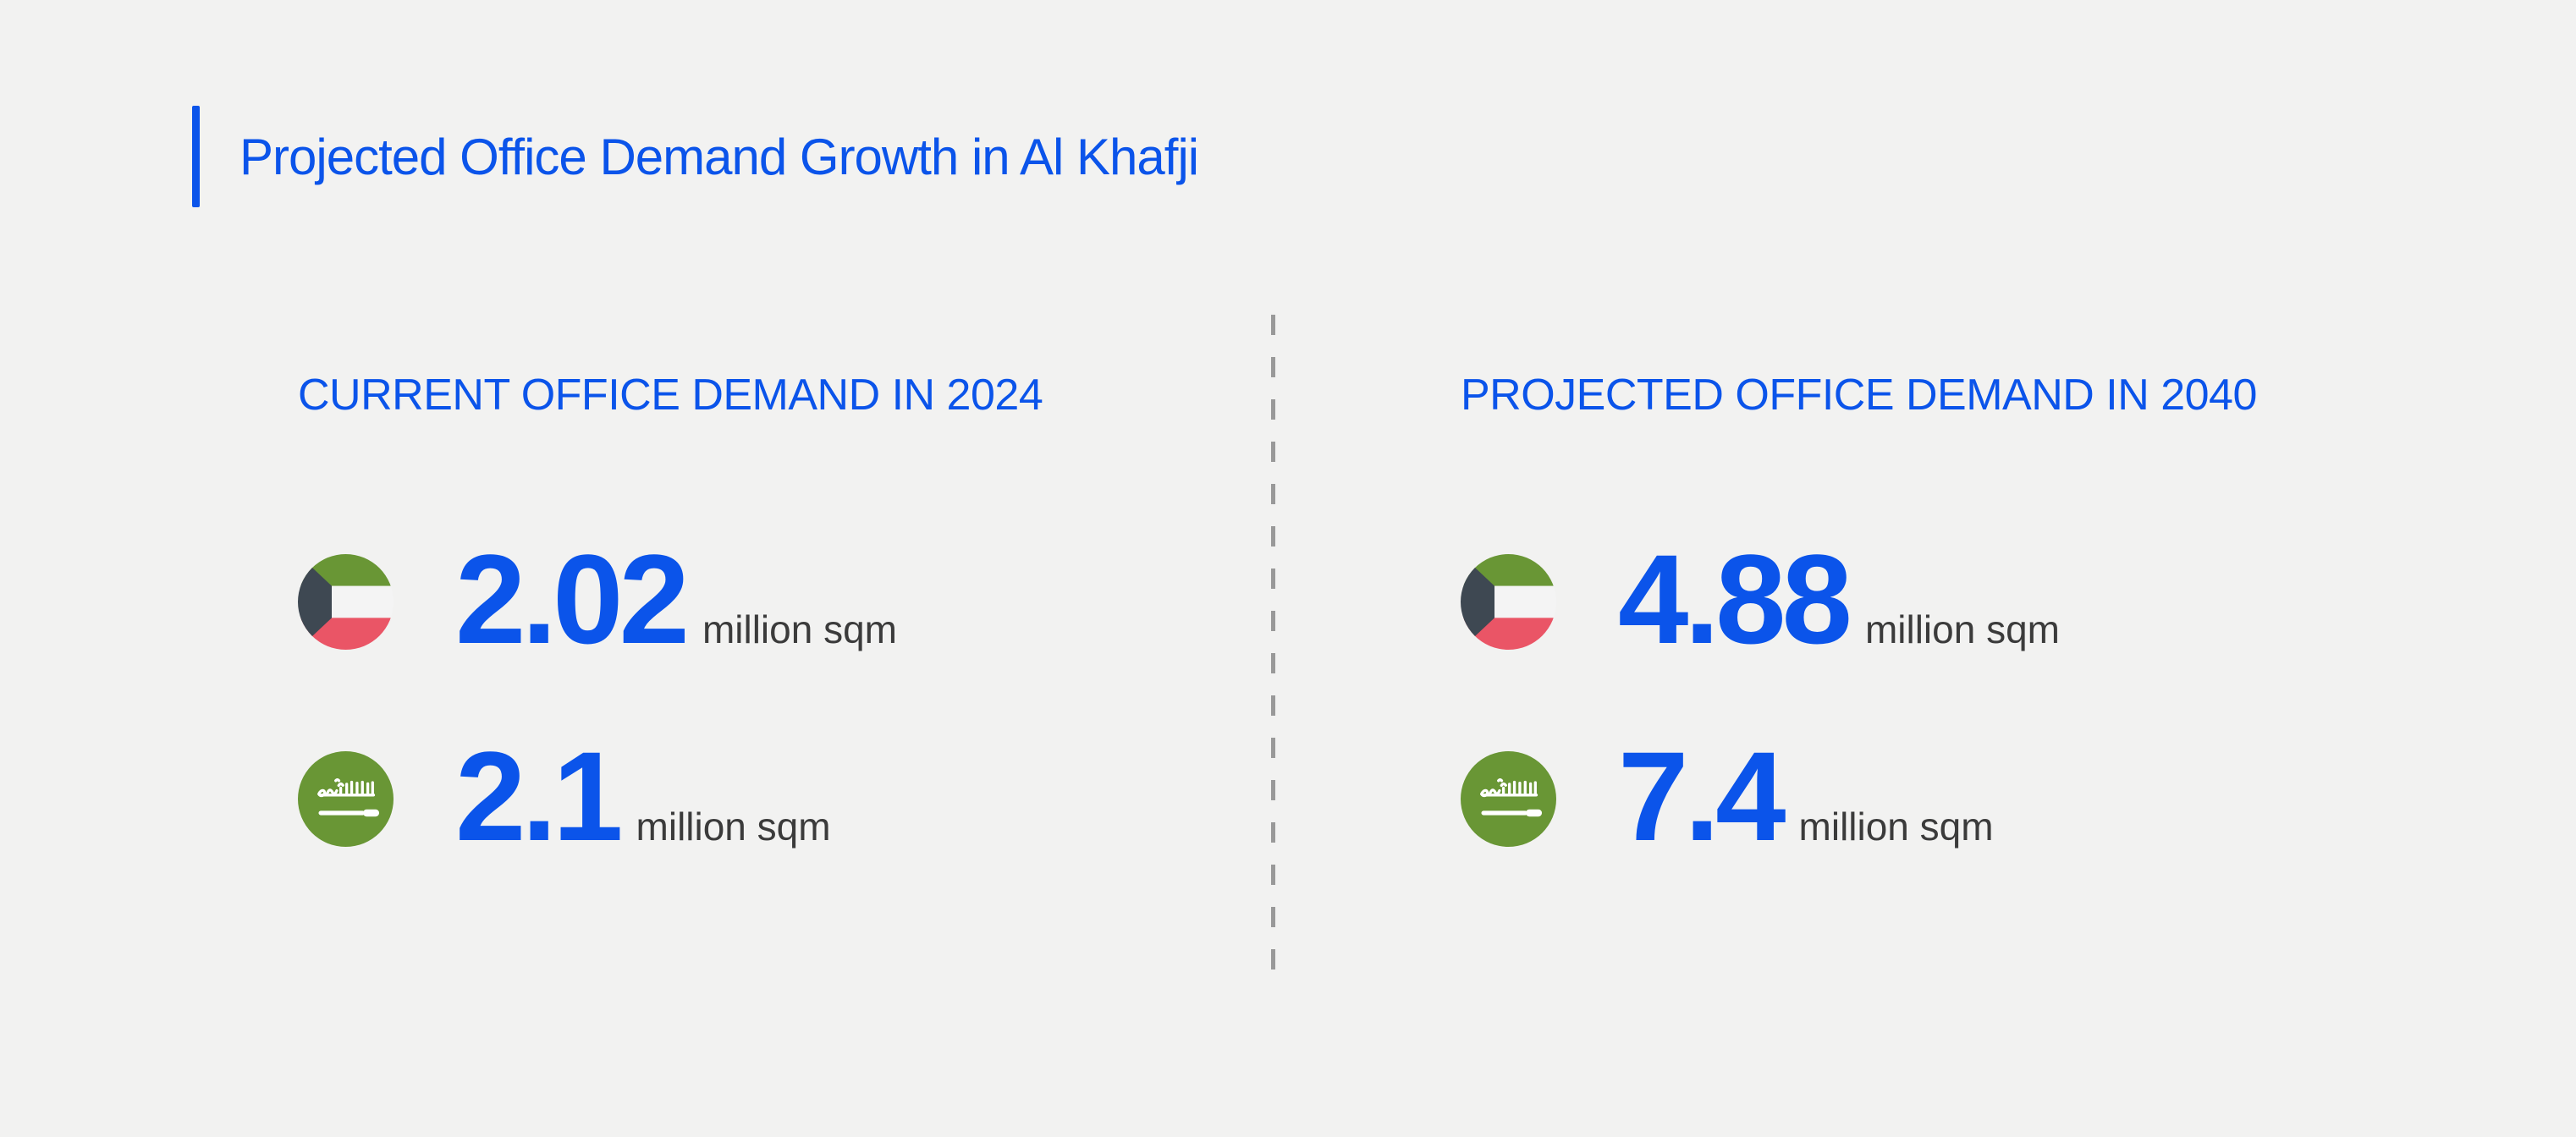 This screenshot has height=1137, width=2576. I want to click on stat-row-kuwait: 4.88 million sqm, so click(1859, 599).